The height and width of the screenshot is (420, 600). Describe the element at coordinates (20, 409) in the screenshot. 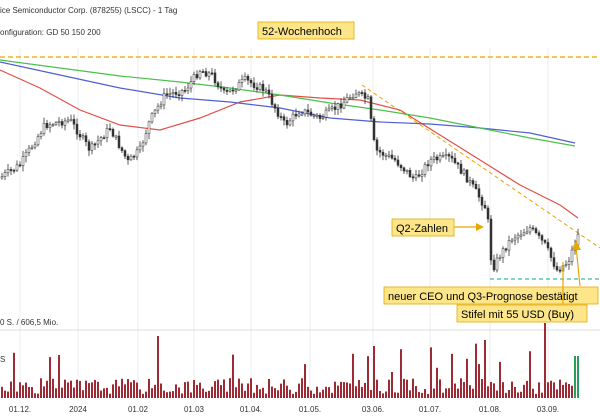

I see `x-tick-label: 01.12.` at that location.